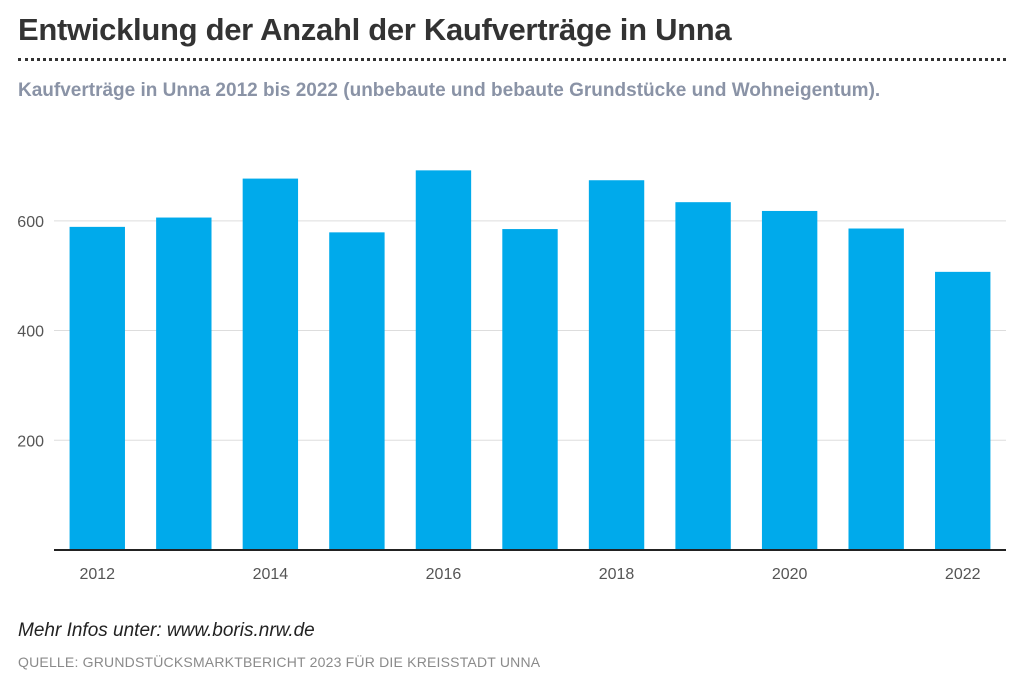 The width and height of the screenshot is (1024, 682). I want to click on x-tick-label-2016: 2016, so click(444, 574).